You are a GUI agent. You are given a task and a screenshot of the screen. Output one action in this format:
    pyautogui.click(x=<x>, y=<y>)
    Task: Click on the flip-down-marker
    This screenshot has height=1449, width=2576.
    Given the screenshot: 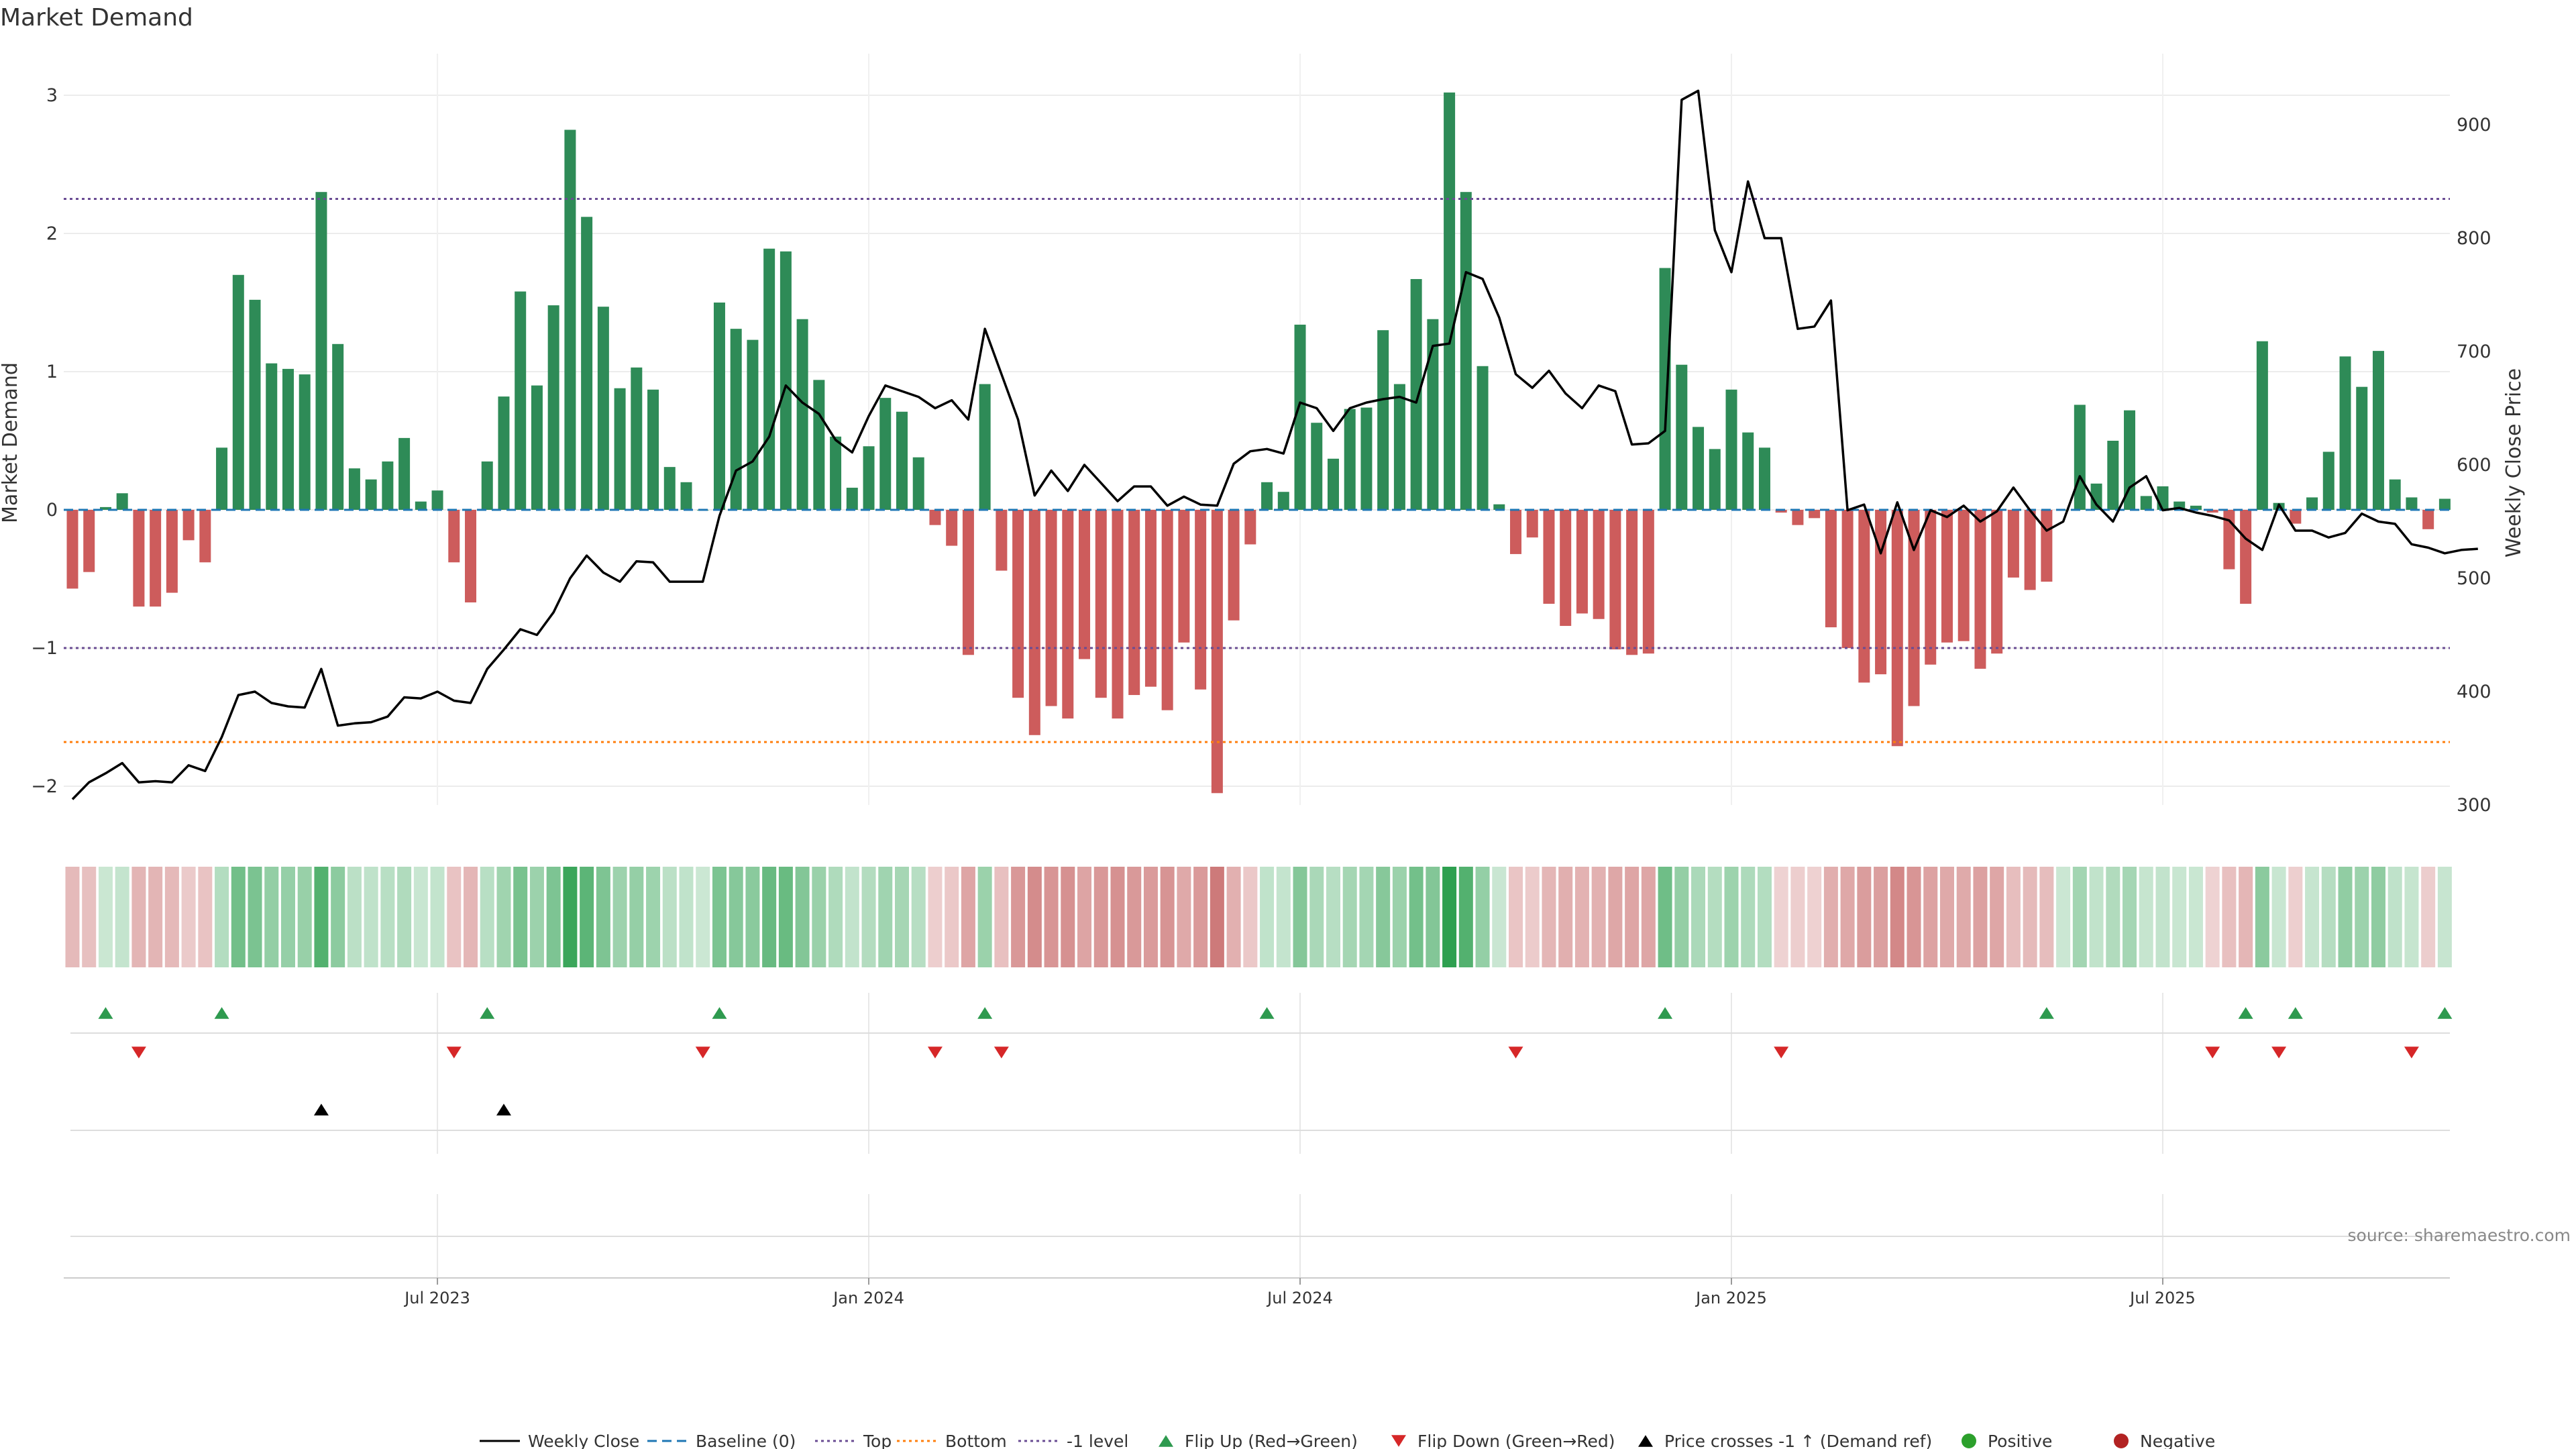 What is the action you would take?
    pyautogui.click(x=2212, y=1052)
    